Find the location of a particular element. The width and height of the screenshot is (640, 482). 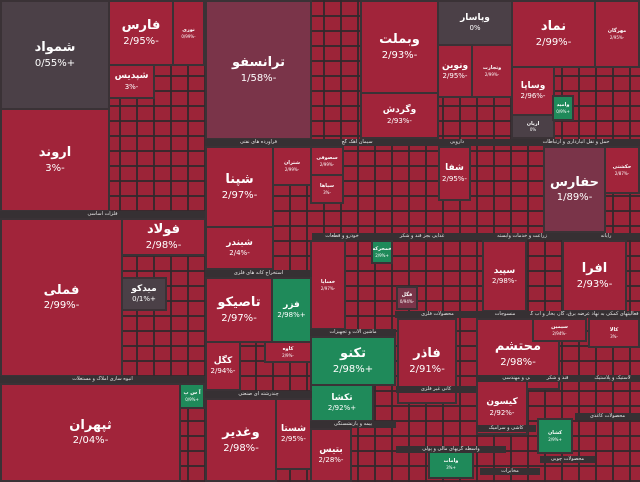

tile-change: -2/93% is located at coordinates (399, 120).